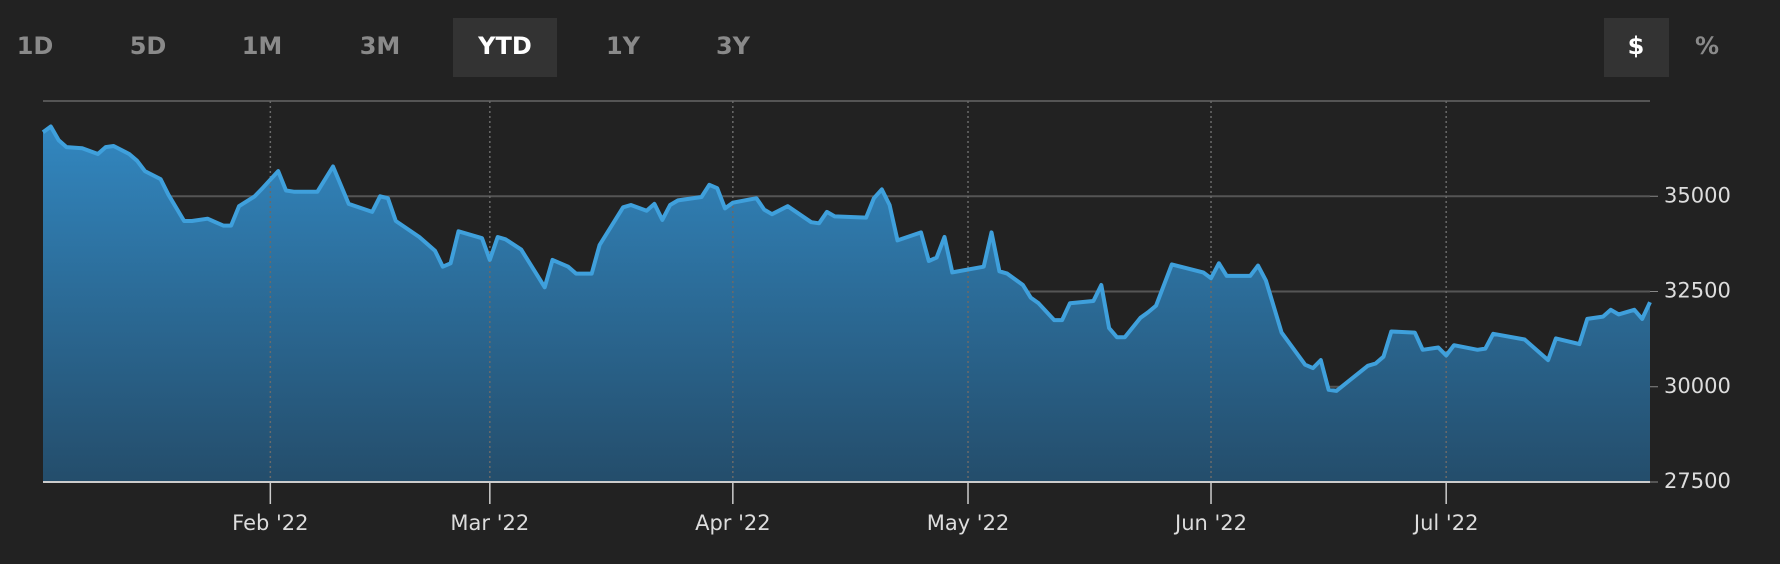 The height and width of the screenshot is (564, 1780). Describe the element at coordinates (1697, 481) in the screenshot. I see `y-tick-label: 27500` at that location.